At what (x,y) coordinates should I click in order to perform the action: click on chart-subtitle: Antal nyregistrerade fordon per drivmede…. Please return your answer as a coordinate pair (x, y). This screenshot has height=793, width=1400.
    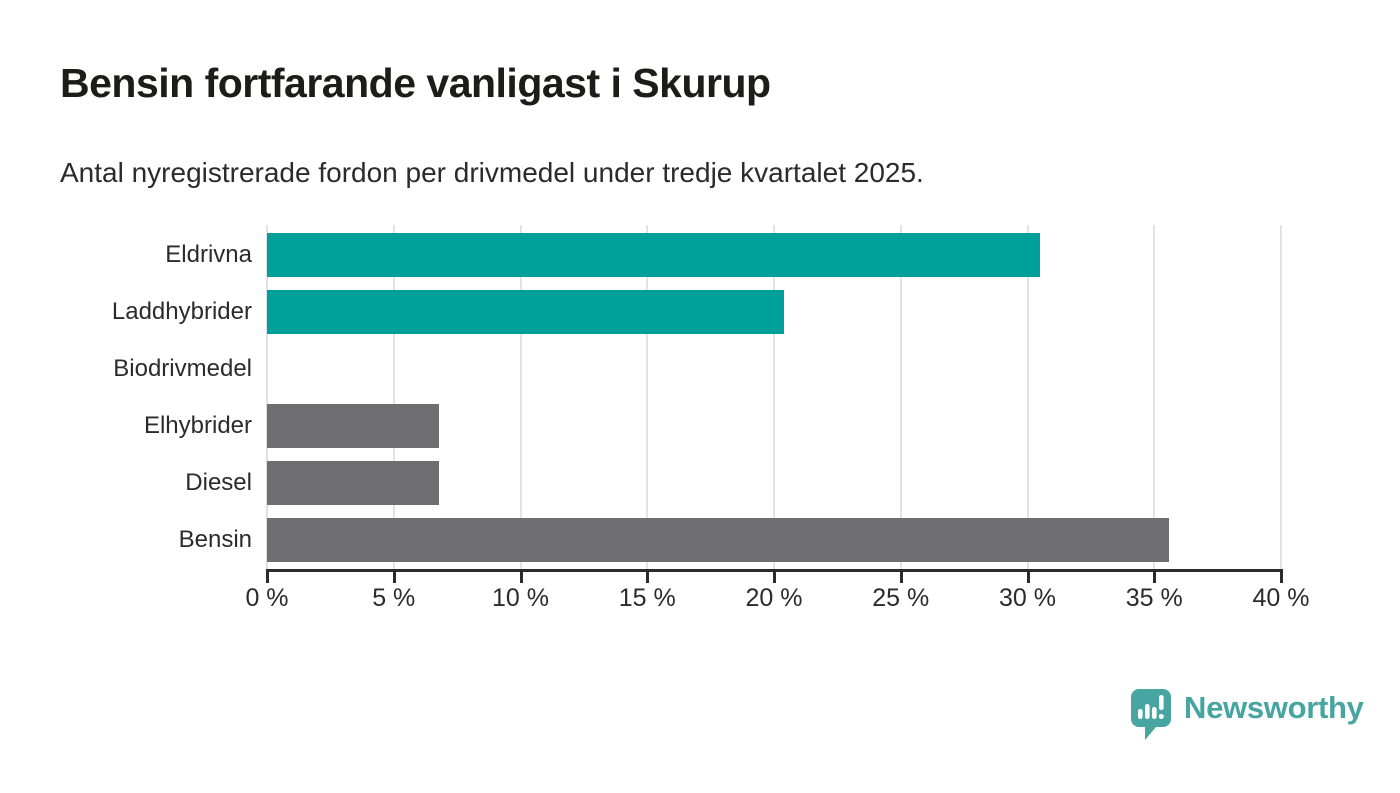
    Looking at the image, I should click on (492, 172).